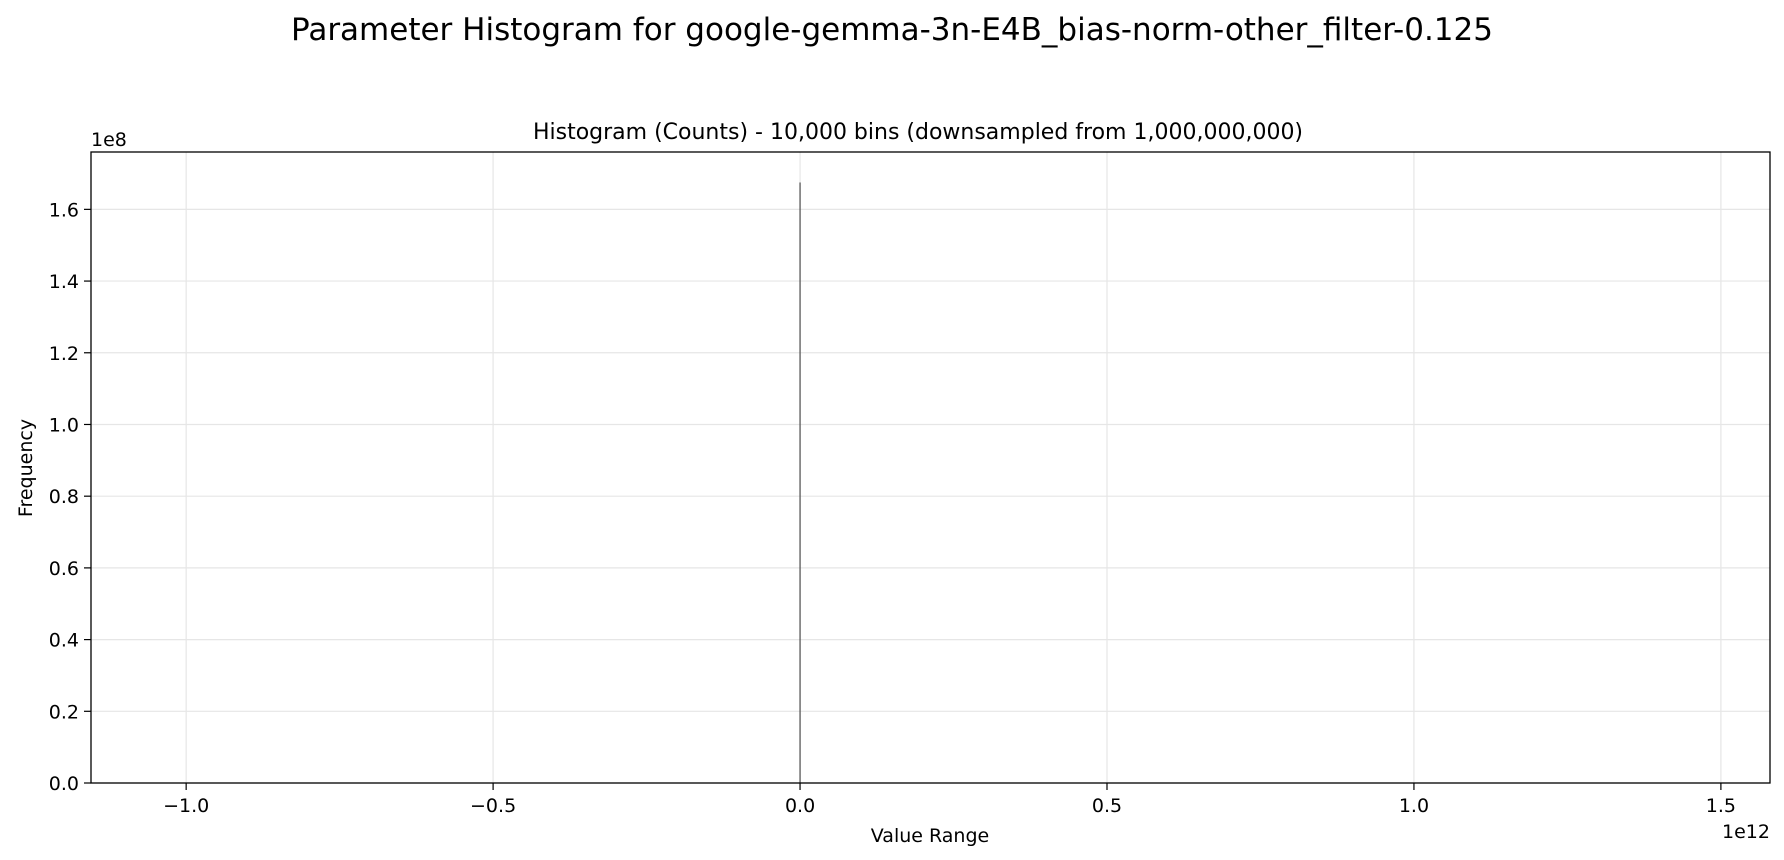 This screenshot has width=1784, height=860. What do you see at coordinates (64, 784) in the screenshot?
I see `y-tick-label-0: 0.0` at bounding box center [64, 784].